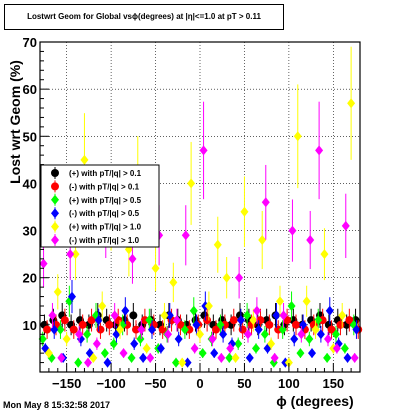 The image size is (400, 414). Describe the element at coordinates (333, 383) in the screenshot. I see `x-tick-label: 150` at that location.